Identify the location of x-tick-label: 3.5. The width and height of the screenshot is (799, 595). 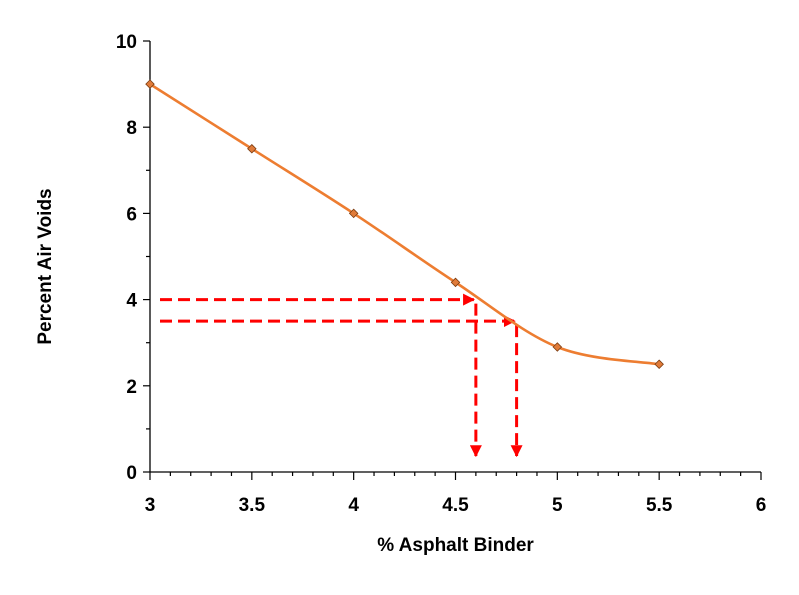
(252, 505).